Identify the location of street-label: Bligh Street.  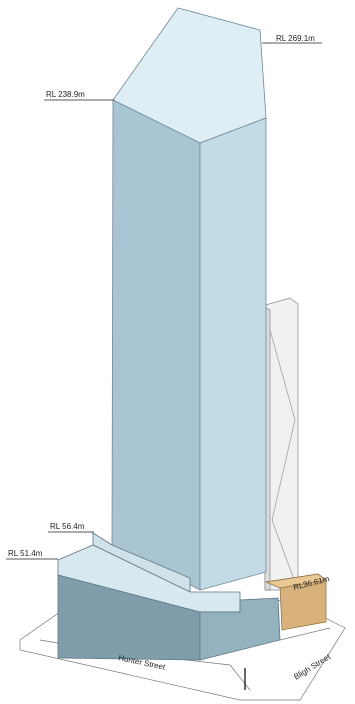
(312, 667).